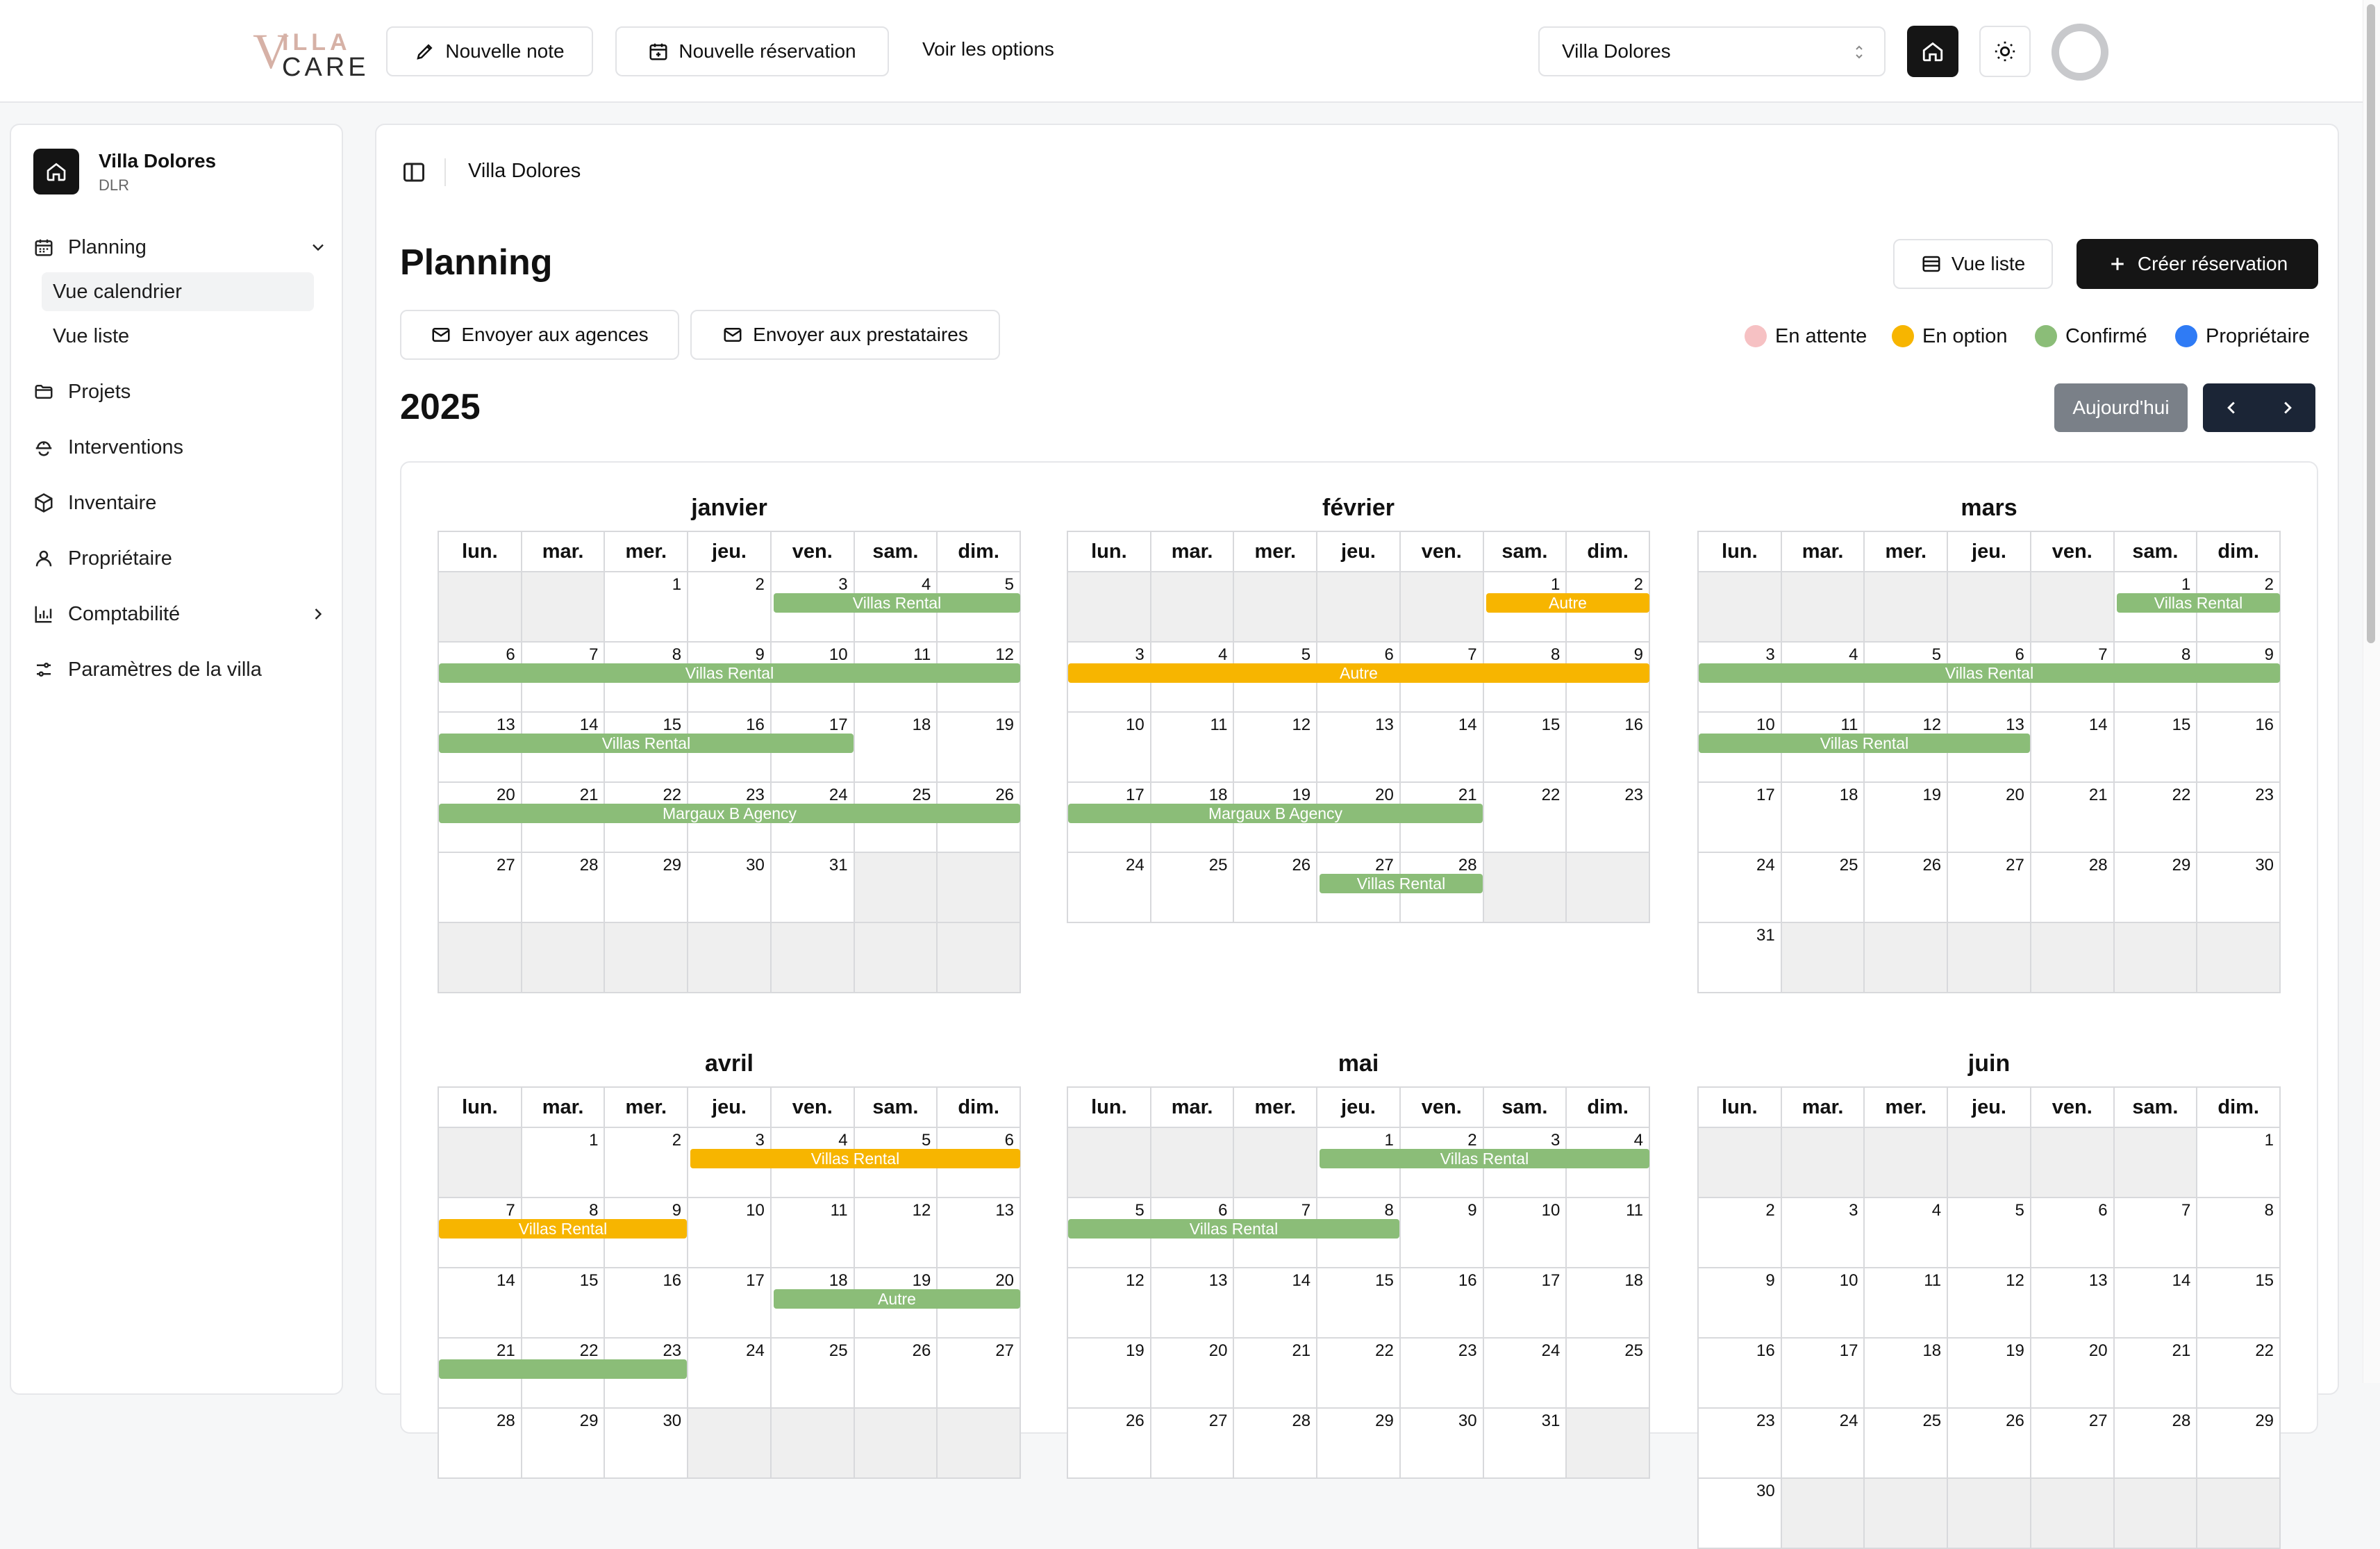  Describe the element at coordinates (1712, 51) in the screenshot. I see `villa-select: Villa Dolores` at that location.